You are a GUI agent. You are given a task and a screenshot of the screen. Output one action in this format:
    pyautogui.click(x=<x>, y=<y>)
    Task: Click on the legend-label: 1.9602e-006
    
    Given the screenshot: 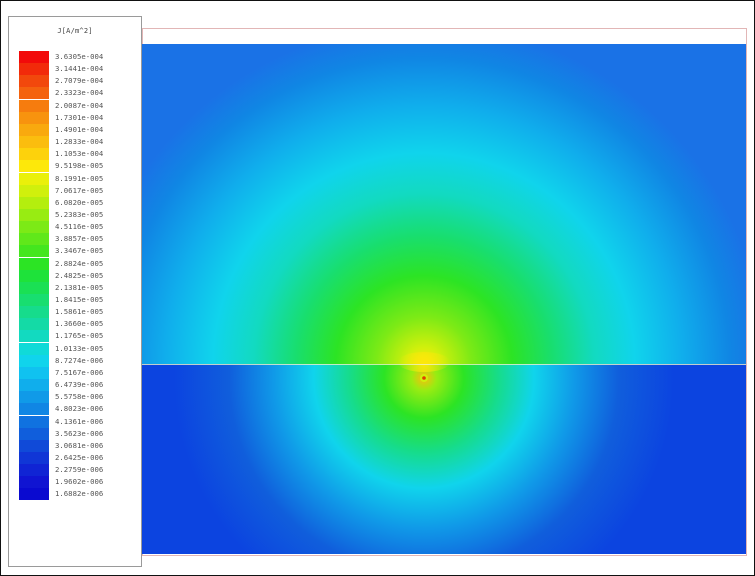 What is the action you would take?
    pyautogui.click(x=79, y=482)
    